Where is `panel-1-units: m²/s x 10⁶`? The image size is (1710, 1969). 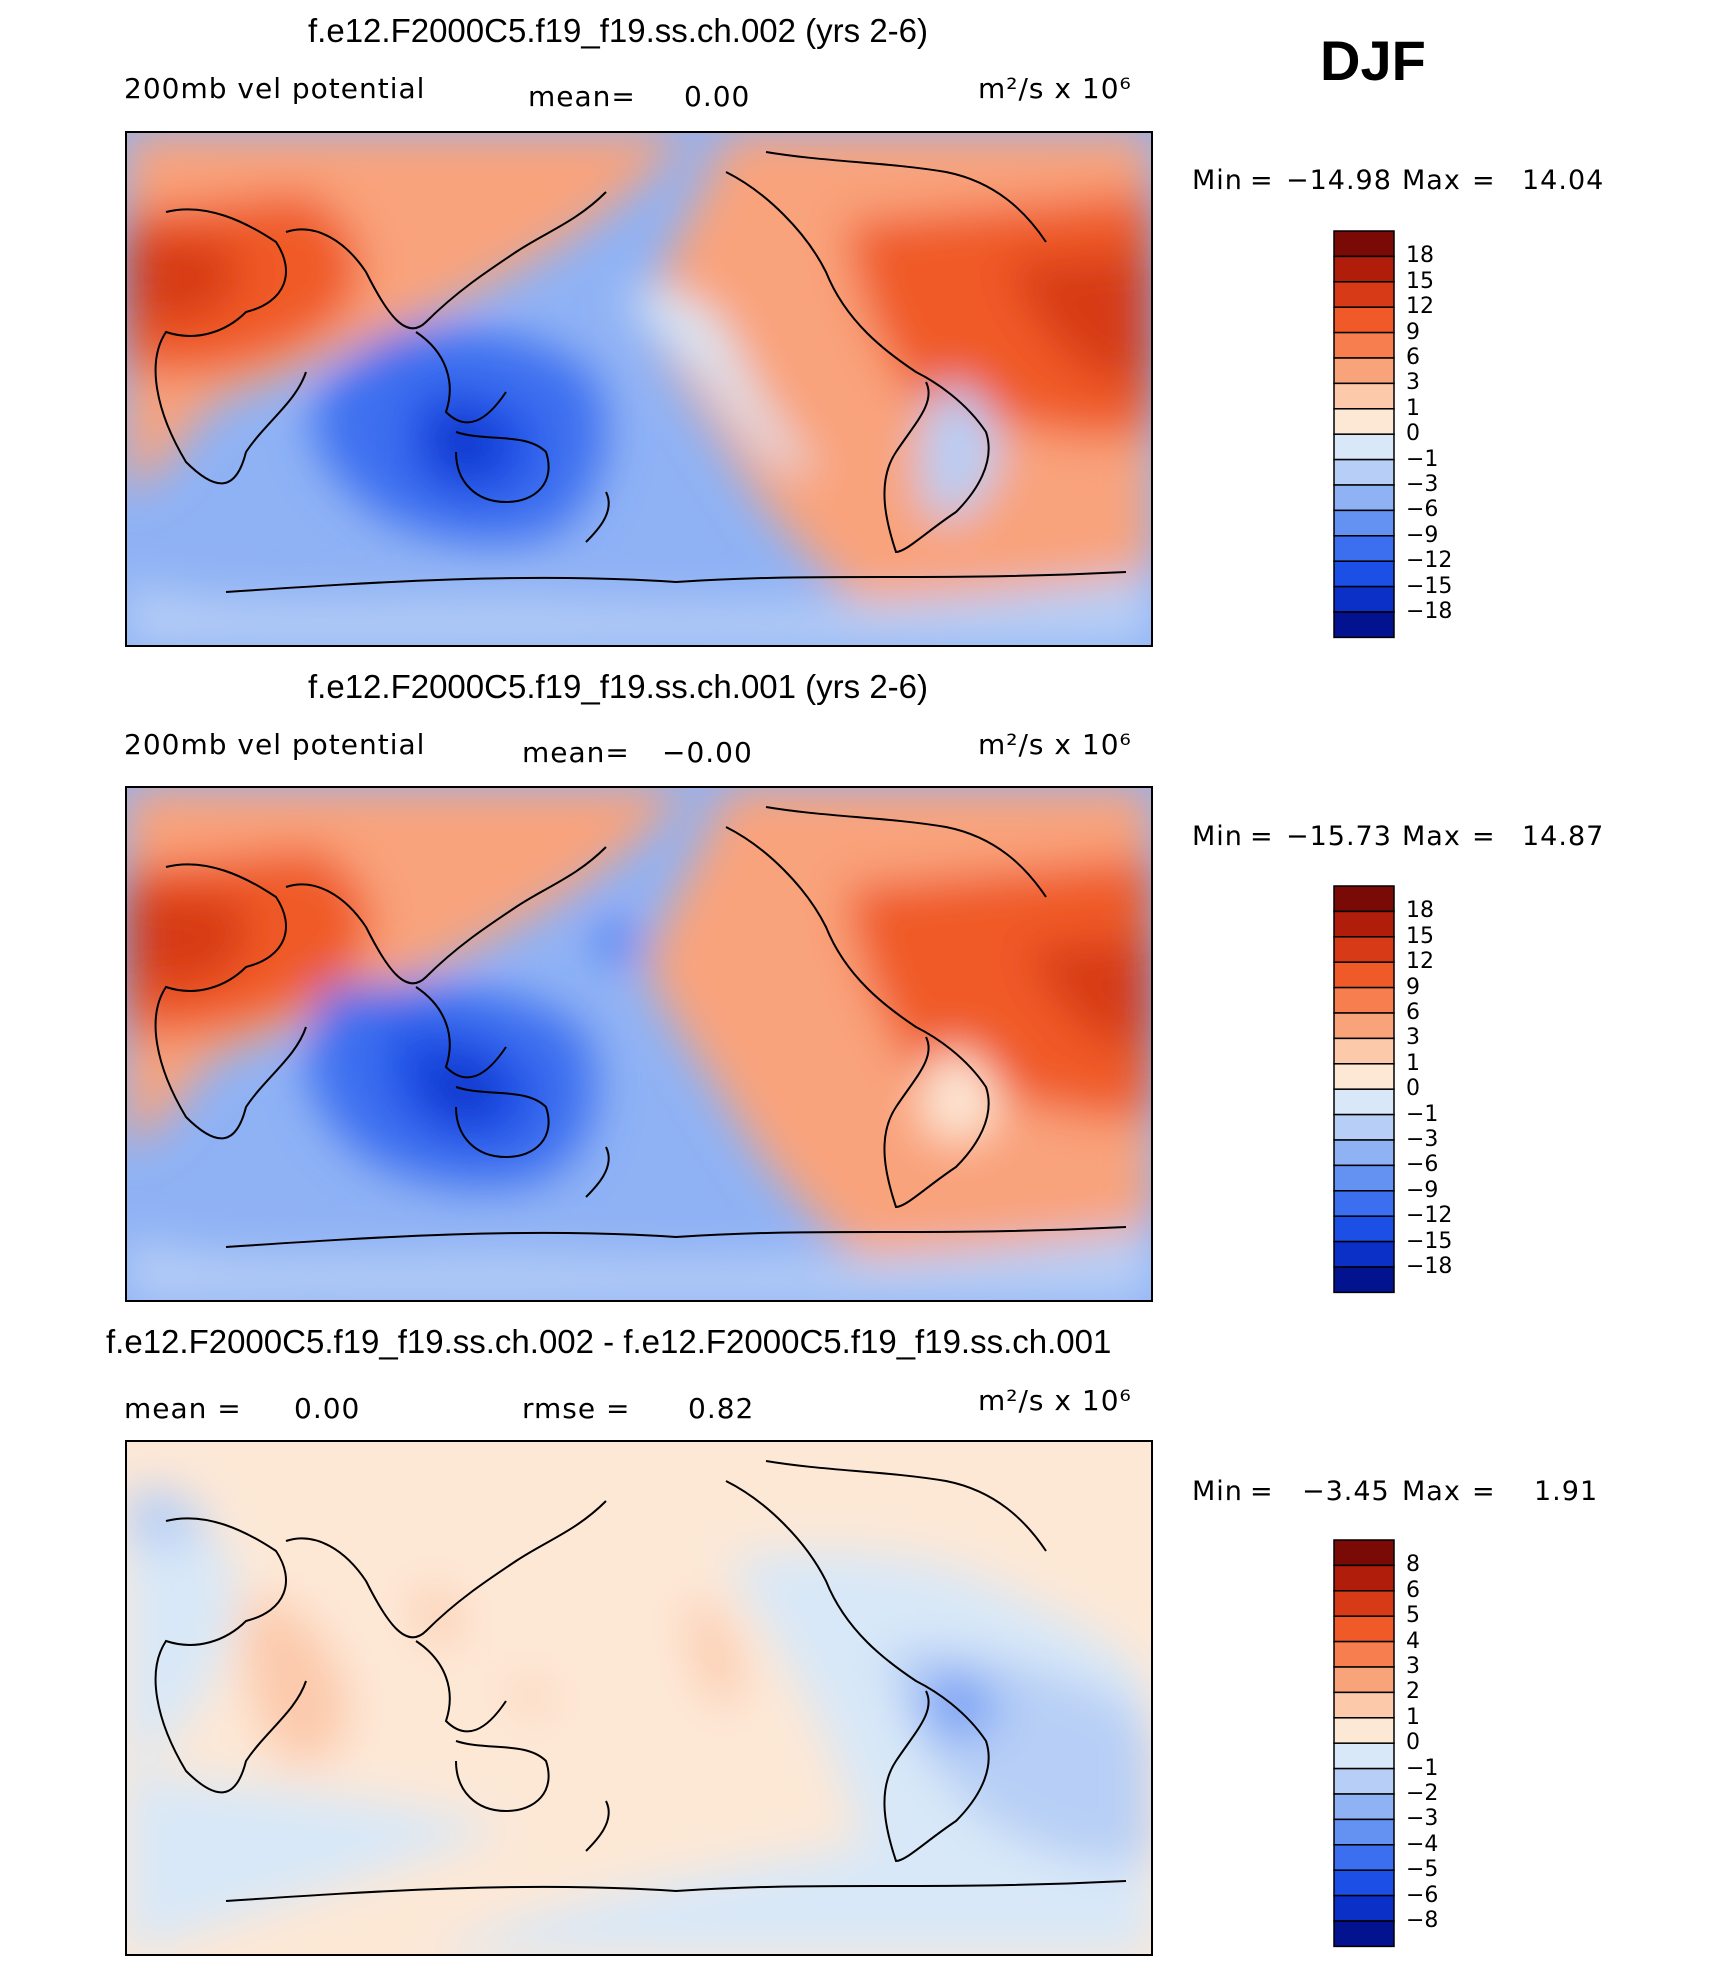
panel-1-units: m²/s x 10⁶ is located at coordinates (1055, 88).